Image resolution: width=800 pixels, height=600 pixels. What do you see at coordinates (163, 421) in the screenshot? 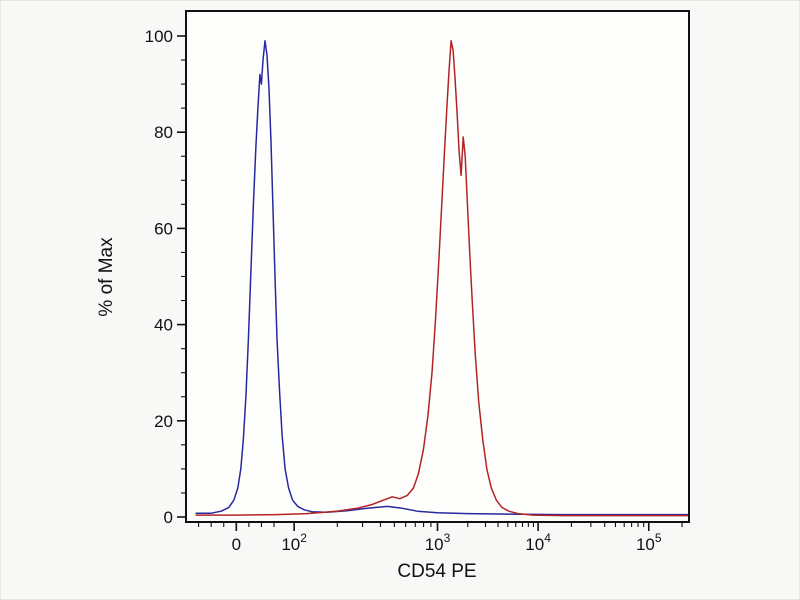
I see `y-tick-label: 20` at bounding box center [163, 421].